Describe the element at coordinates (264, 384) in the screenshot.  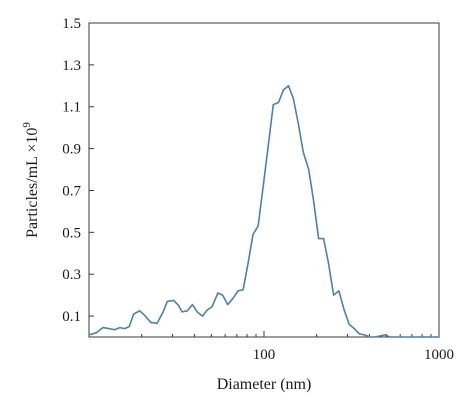
I see `x-axis-title: Diameter (nm)` at that location.